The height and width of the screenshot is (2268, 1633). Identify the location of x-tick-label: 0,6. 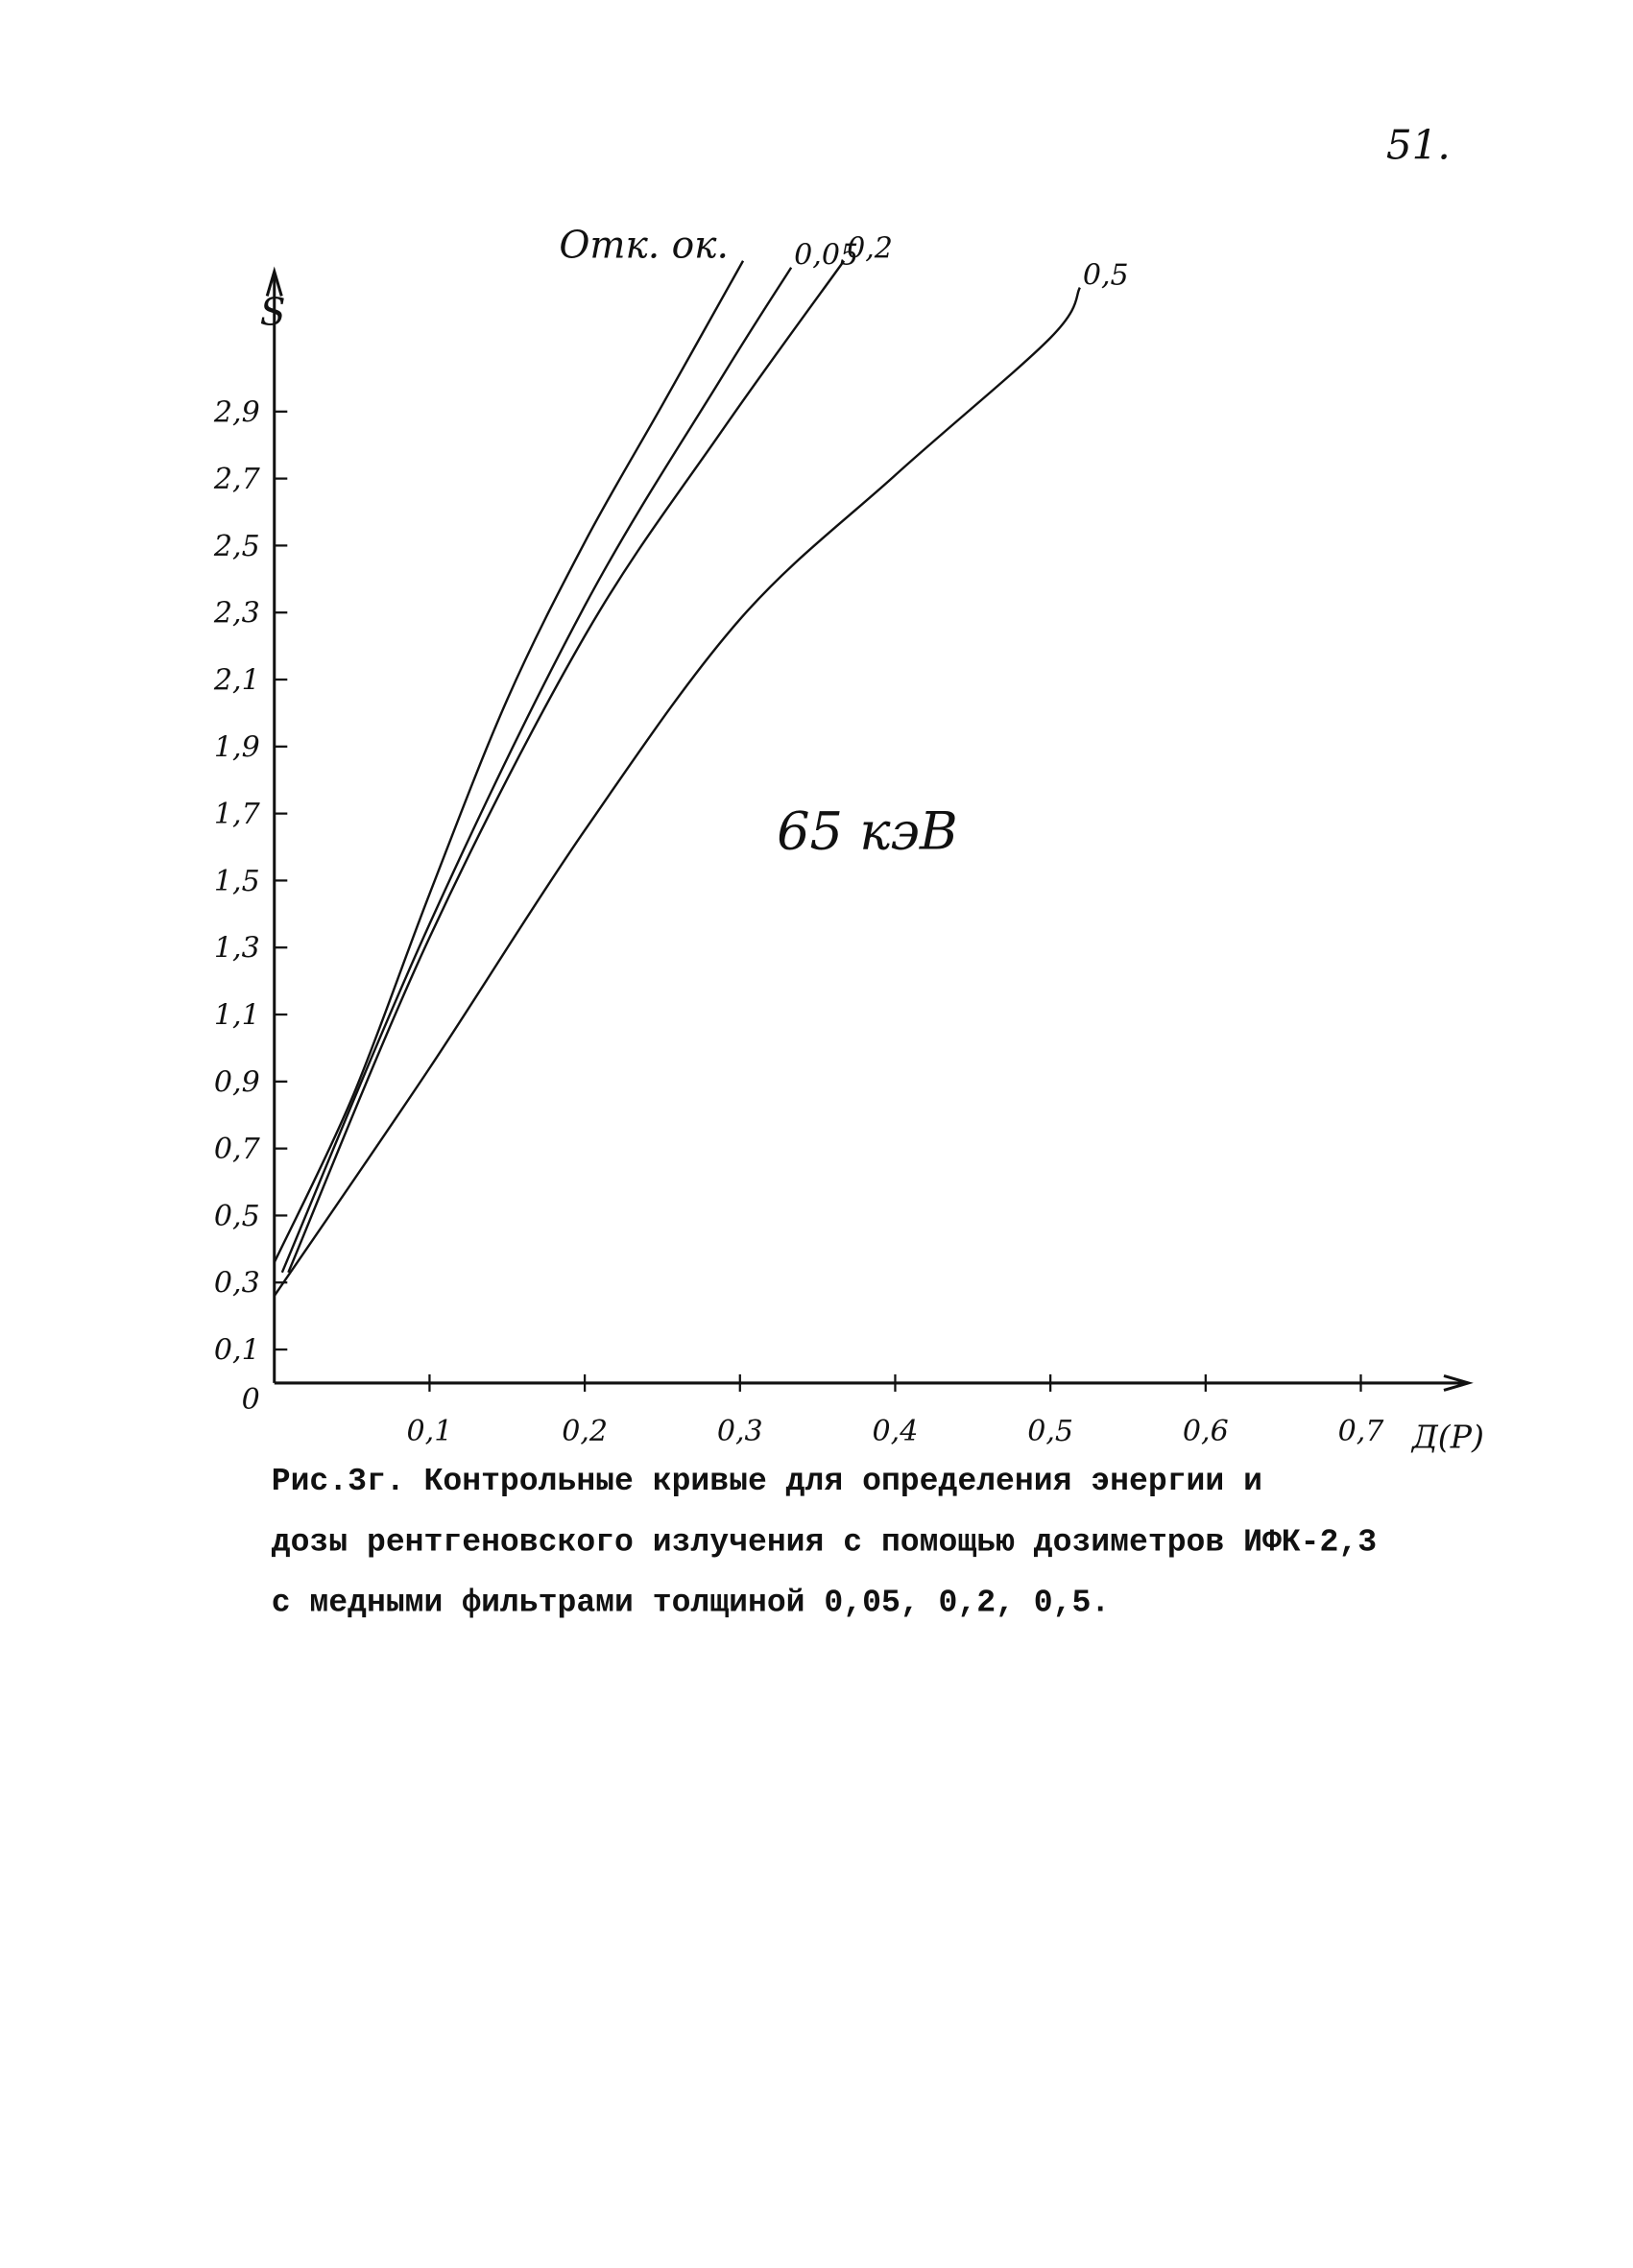
(1206, 1431).